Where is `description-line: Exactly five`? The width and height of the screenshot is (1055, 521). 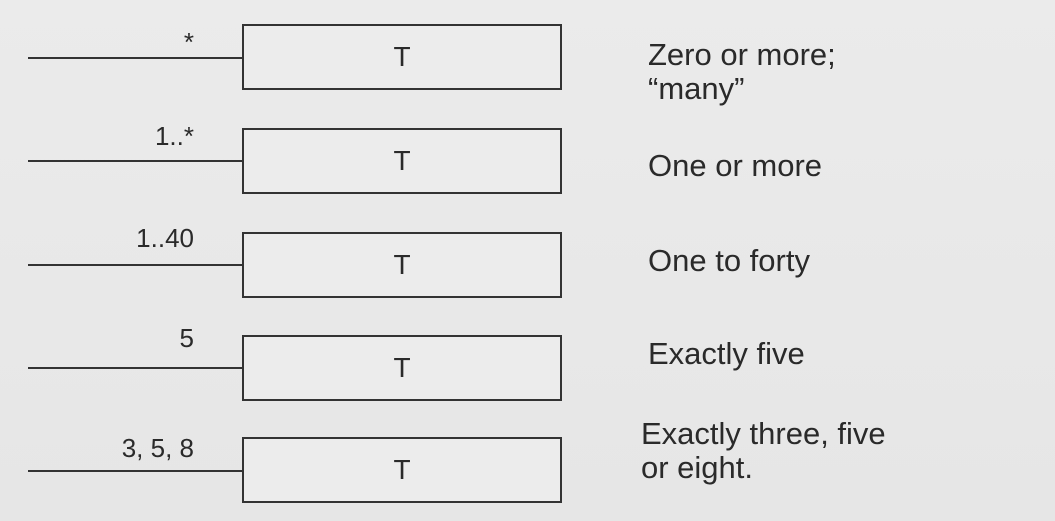
description-line: Exactly five is located at coordinates (726, 353).